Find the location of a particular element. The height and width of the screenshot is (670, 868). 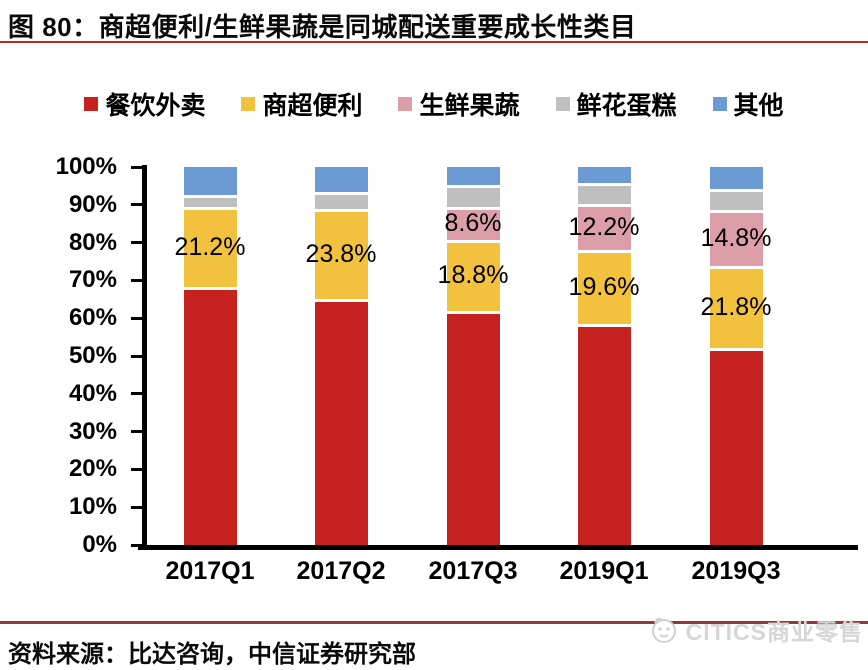

legend-item: 生鲜果蔬 is located at coordinates (459, 104).